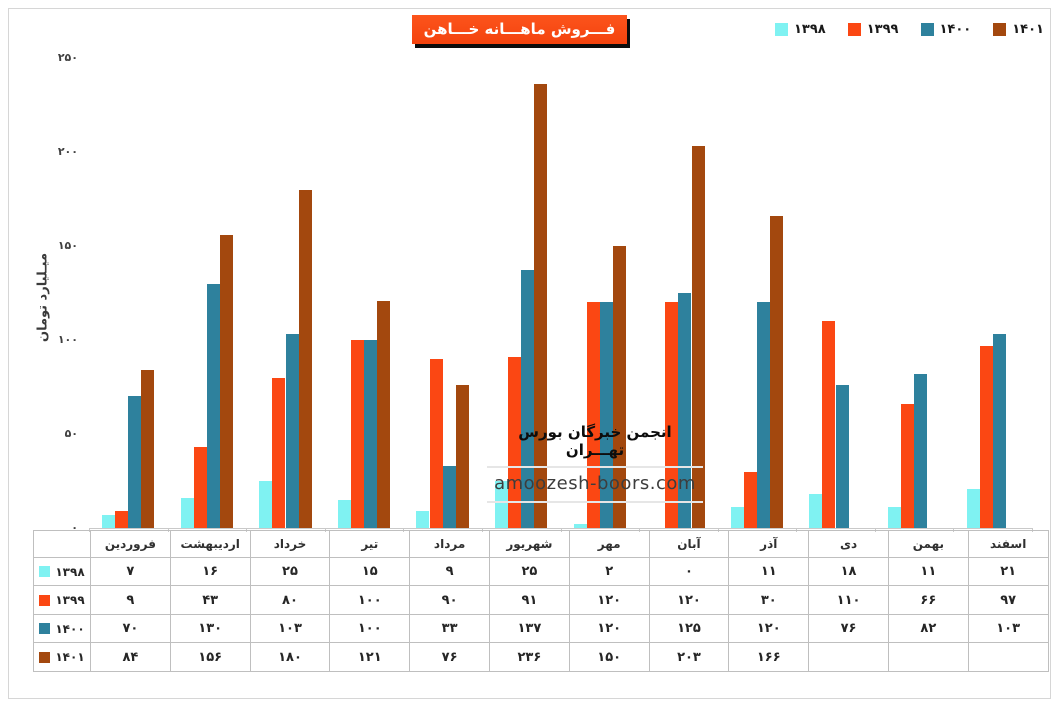 This screenshot has height=712, width=1058. I want to click on bar-۱۳۹۸-فروردین, so click(109, 521).